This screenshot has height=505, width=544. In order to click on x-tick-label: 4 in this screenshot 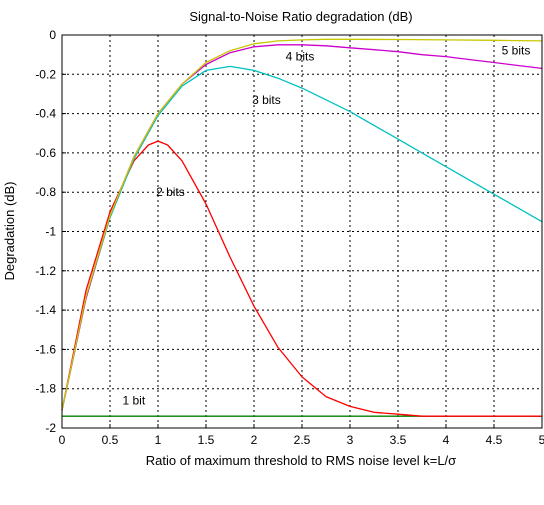, I will do `click(446, 440)`.